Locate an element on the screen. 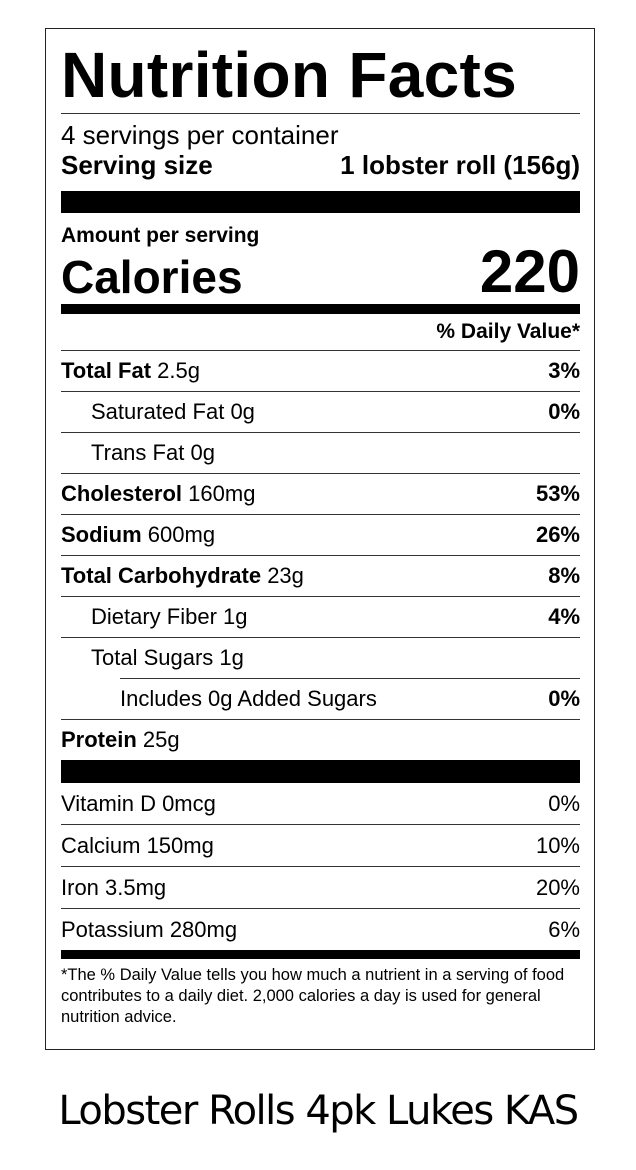 Image resolution: width=636 pixels, height=1170 pixels. vitamin-row-iron: Iron 3.5mg 20% is located at coordinates (320, 887).